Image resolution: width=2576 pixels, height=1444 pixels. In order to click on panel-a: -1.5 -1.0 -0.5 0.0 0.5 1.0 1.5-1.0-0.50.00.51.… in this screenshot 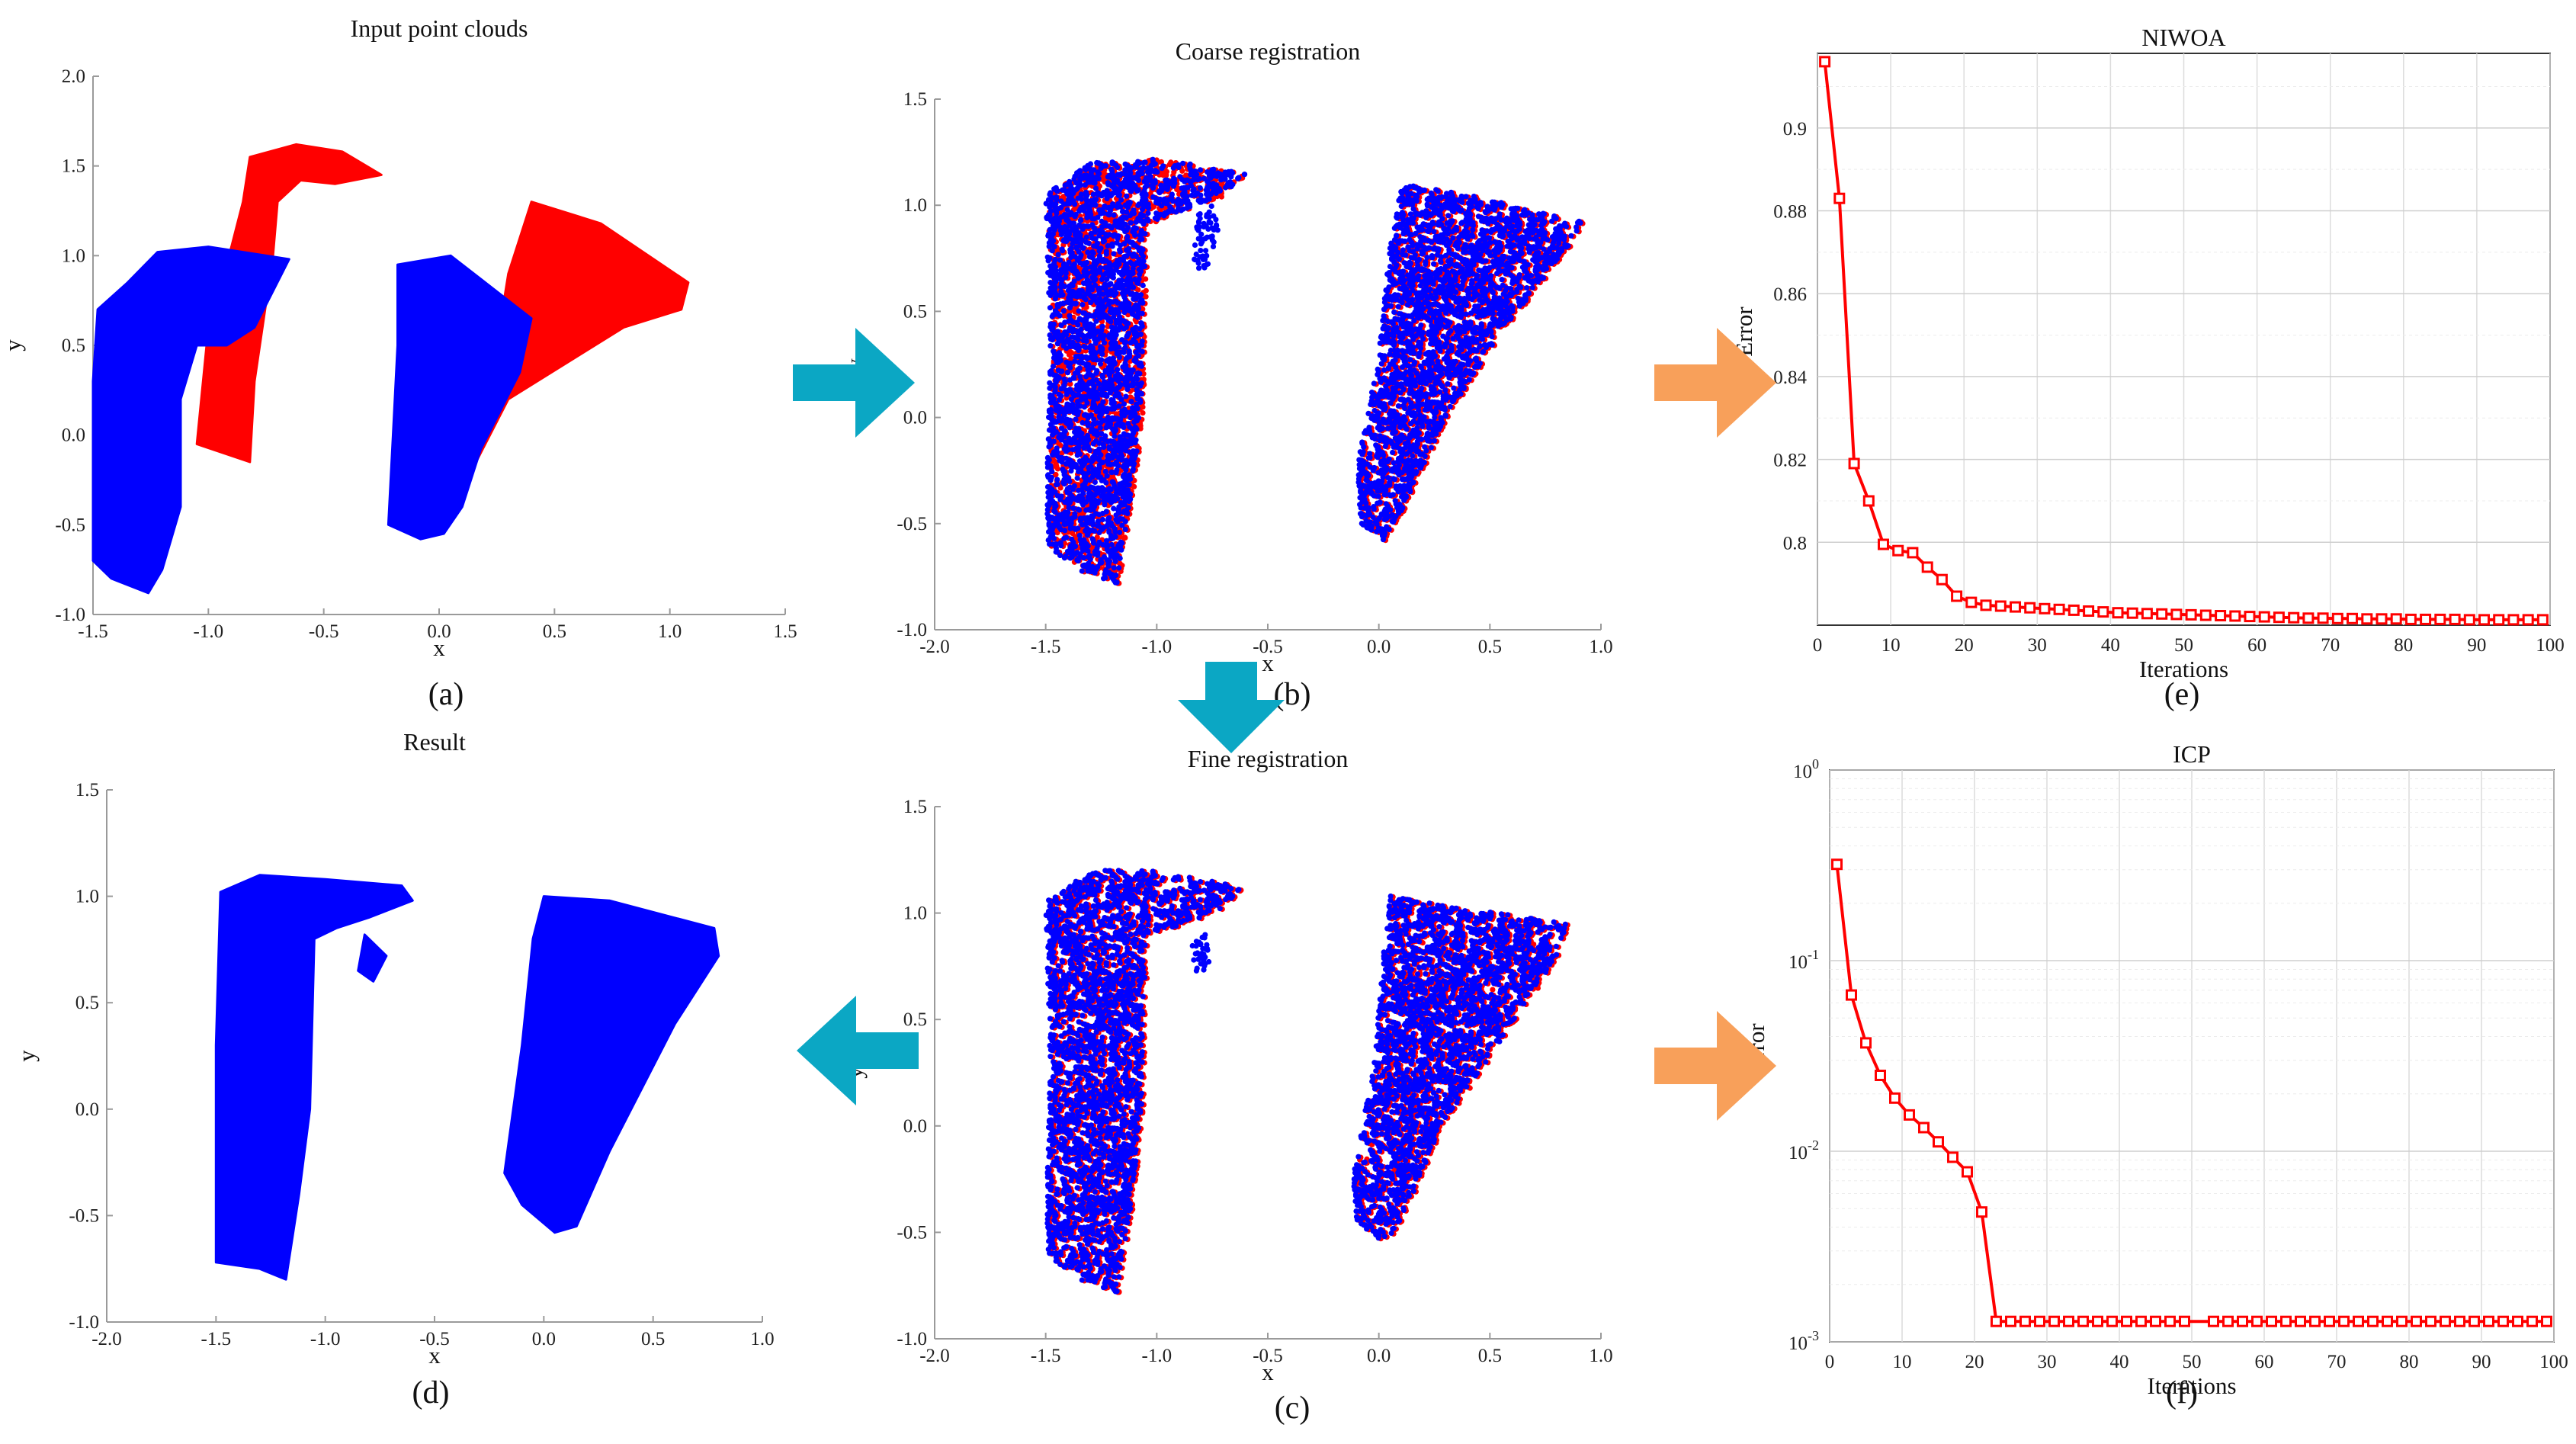, I will do `click(398, 337)`.